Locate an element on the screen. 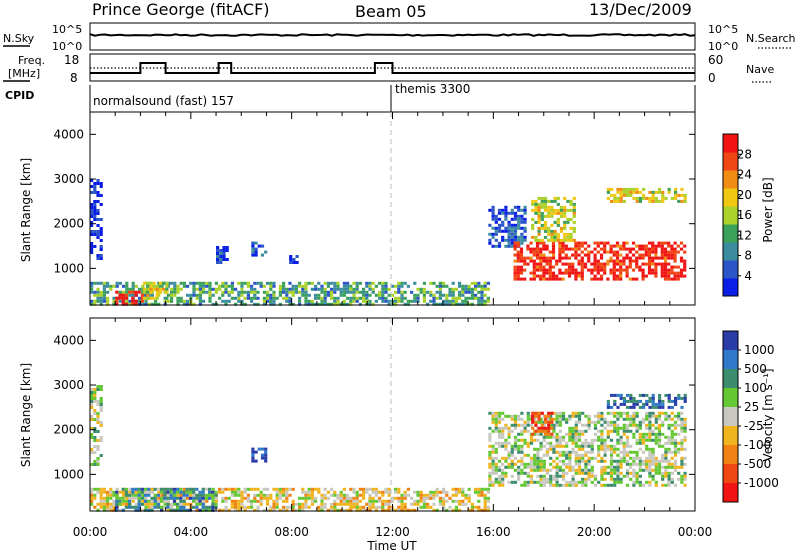 Image resolution: width=800 pixels, height=554 pixels. noise-sky-series is located at coordinates (392, 35).